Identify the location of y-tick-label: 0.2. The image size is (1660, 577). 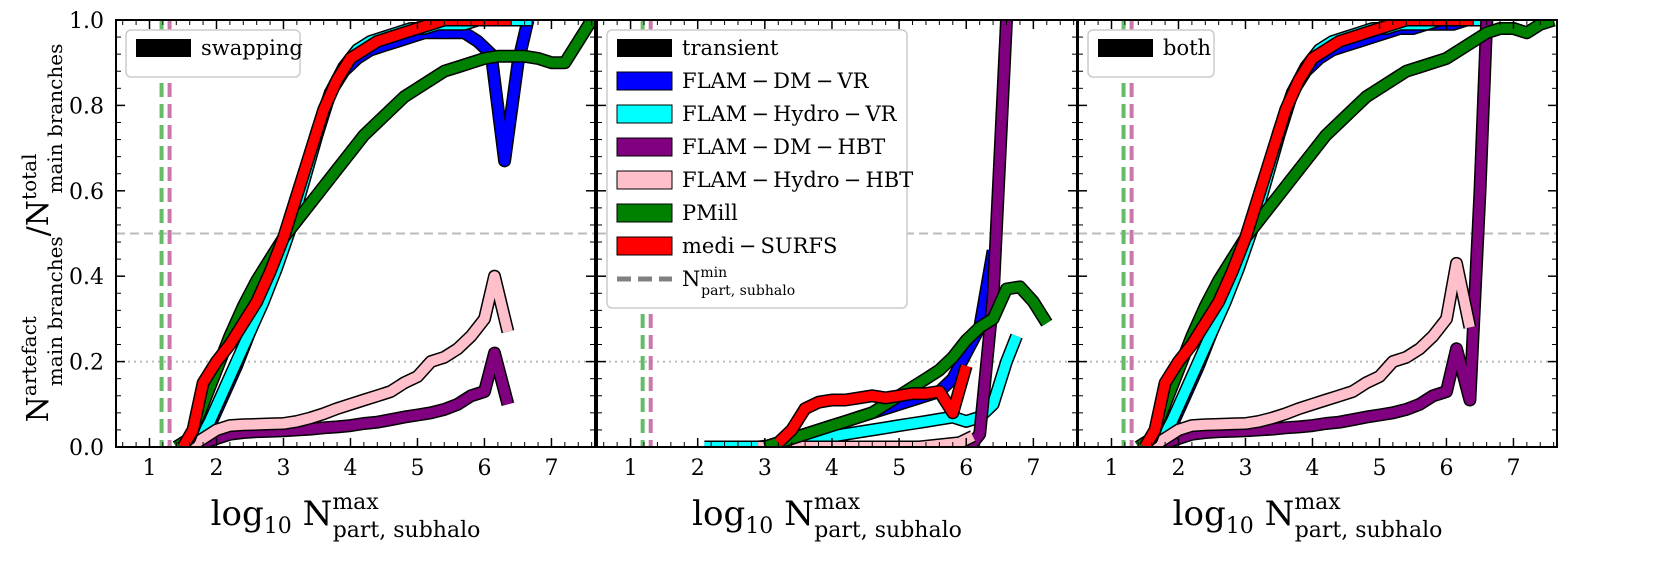
(86, 363).